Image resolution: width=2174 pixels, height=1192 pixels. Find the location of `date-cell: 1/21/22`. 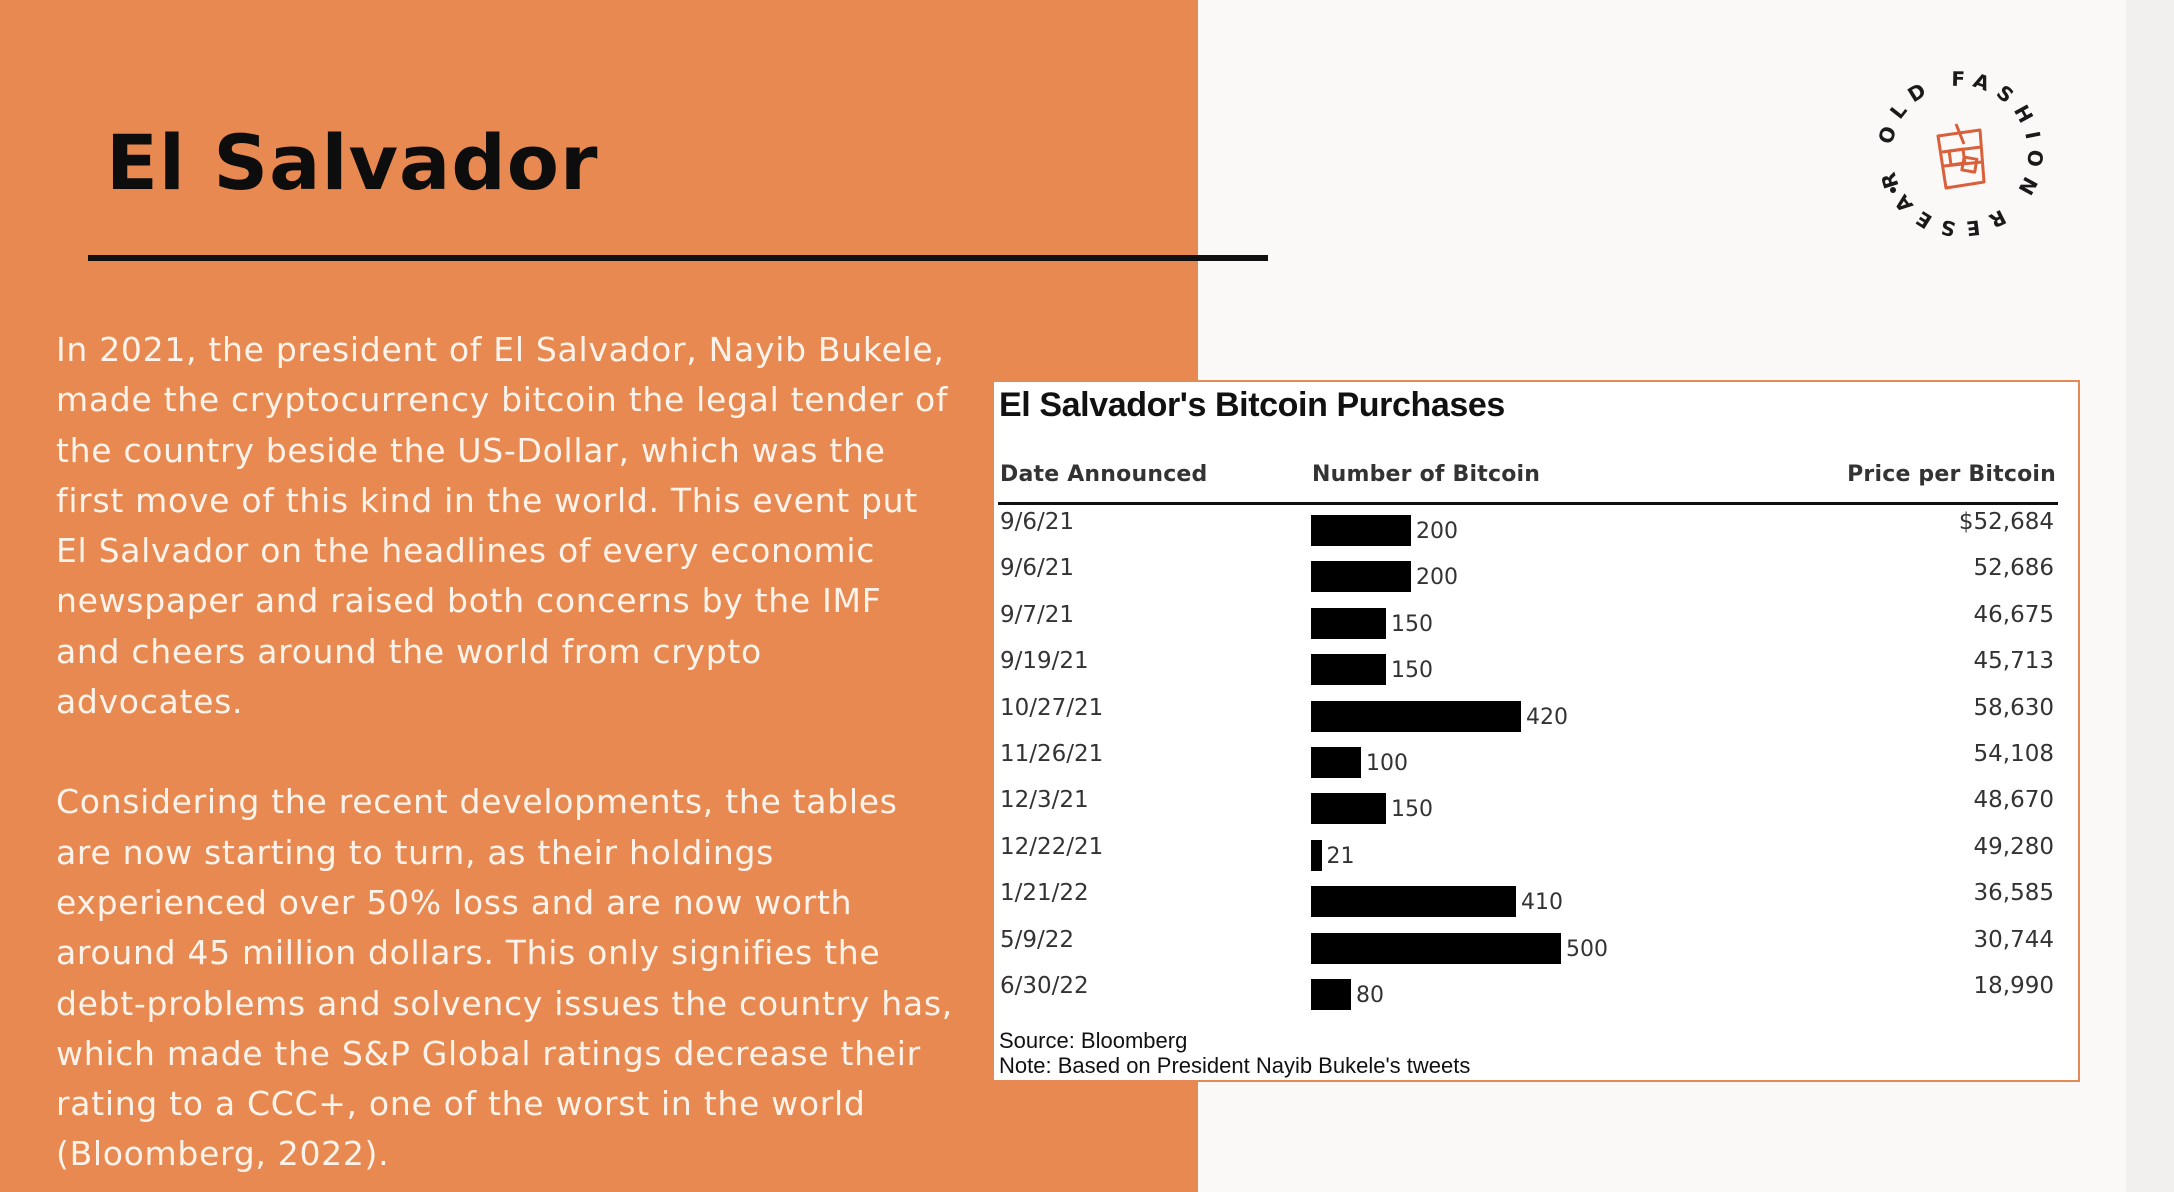

date-cell: 1/21/22 is located at coordinates (1044, 893).